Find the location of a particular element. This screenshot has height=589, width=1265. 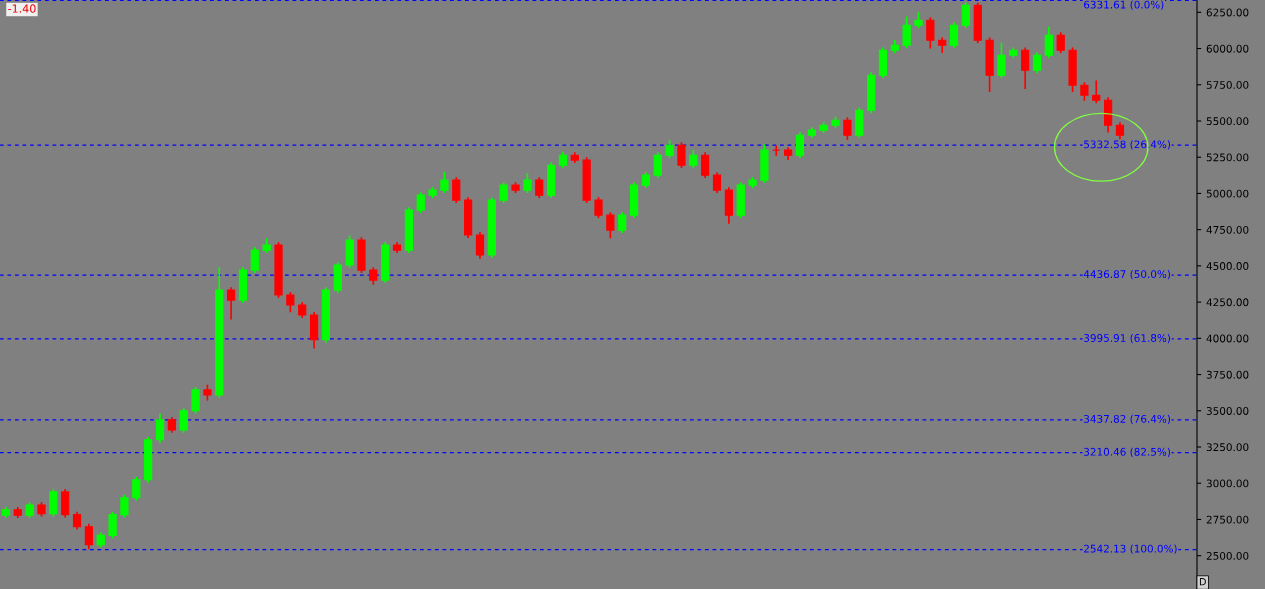

y-tick-label: 5000.00 is located at coordinates (1227, 193).